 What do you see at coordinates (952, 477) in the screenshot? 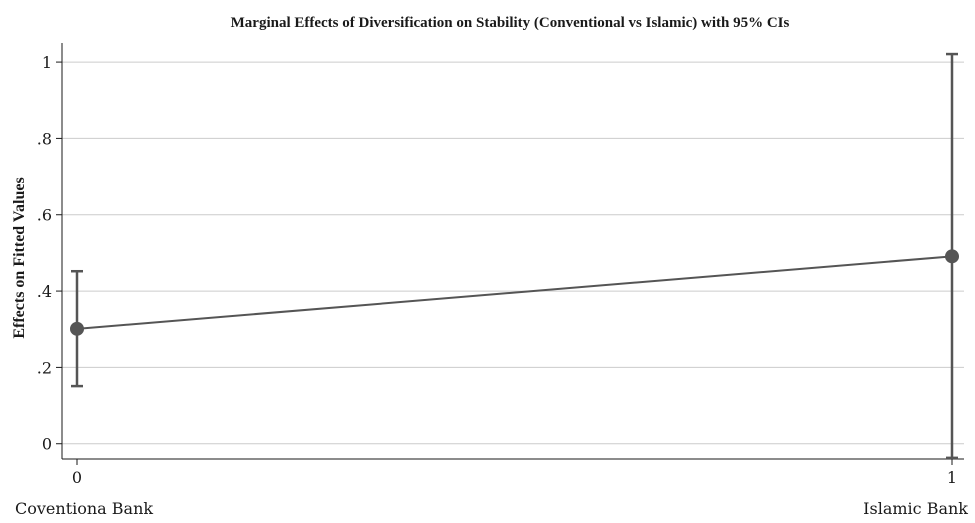
I see `x-tick-label: 1` at bounding box center [952, 477].